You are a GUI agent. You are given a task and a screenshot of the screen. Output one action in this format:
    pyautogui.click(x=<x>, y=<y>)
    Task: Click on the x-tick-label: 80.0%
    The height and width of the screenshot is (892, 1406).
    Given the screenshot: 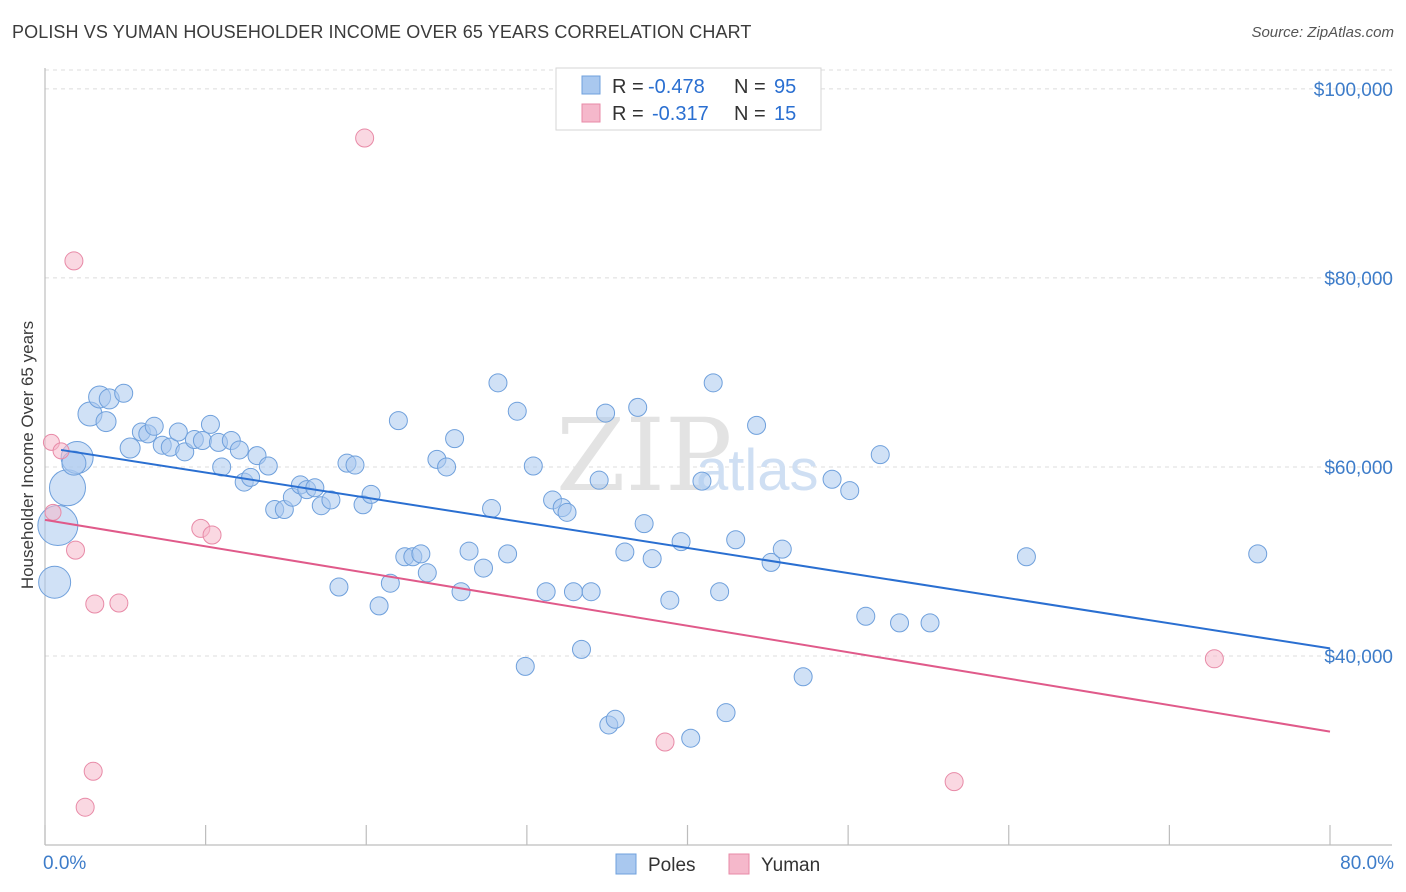 What is the action you would take?
    pyautogui.click(x=1367, y=863)
    